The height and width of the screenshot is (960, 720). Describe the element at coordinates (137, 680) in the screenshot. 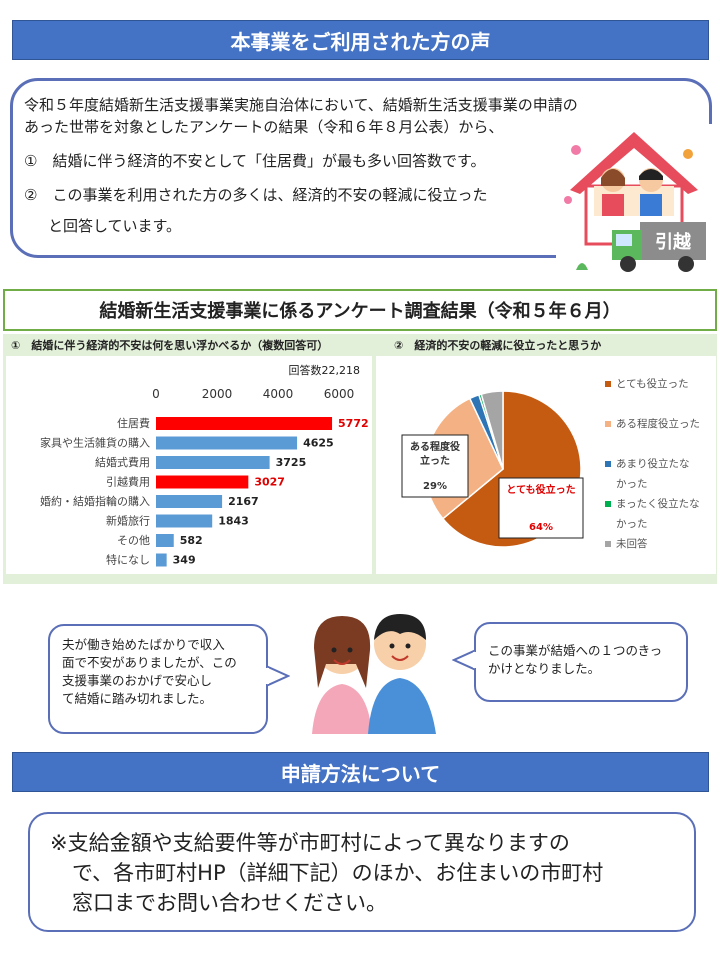

I see `voice-left-line-3: 支援事業のおかげで安心し` at that location.